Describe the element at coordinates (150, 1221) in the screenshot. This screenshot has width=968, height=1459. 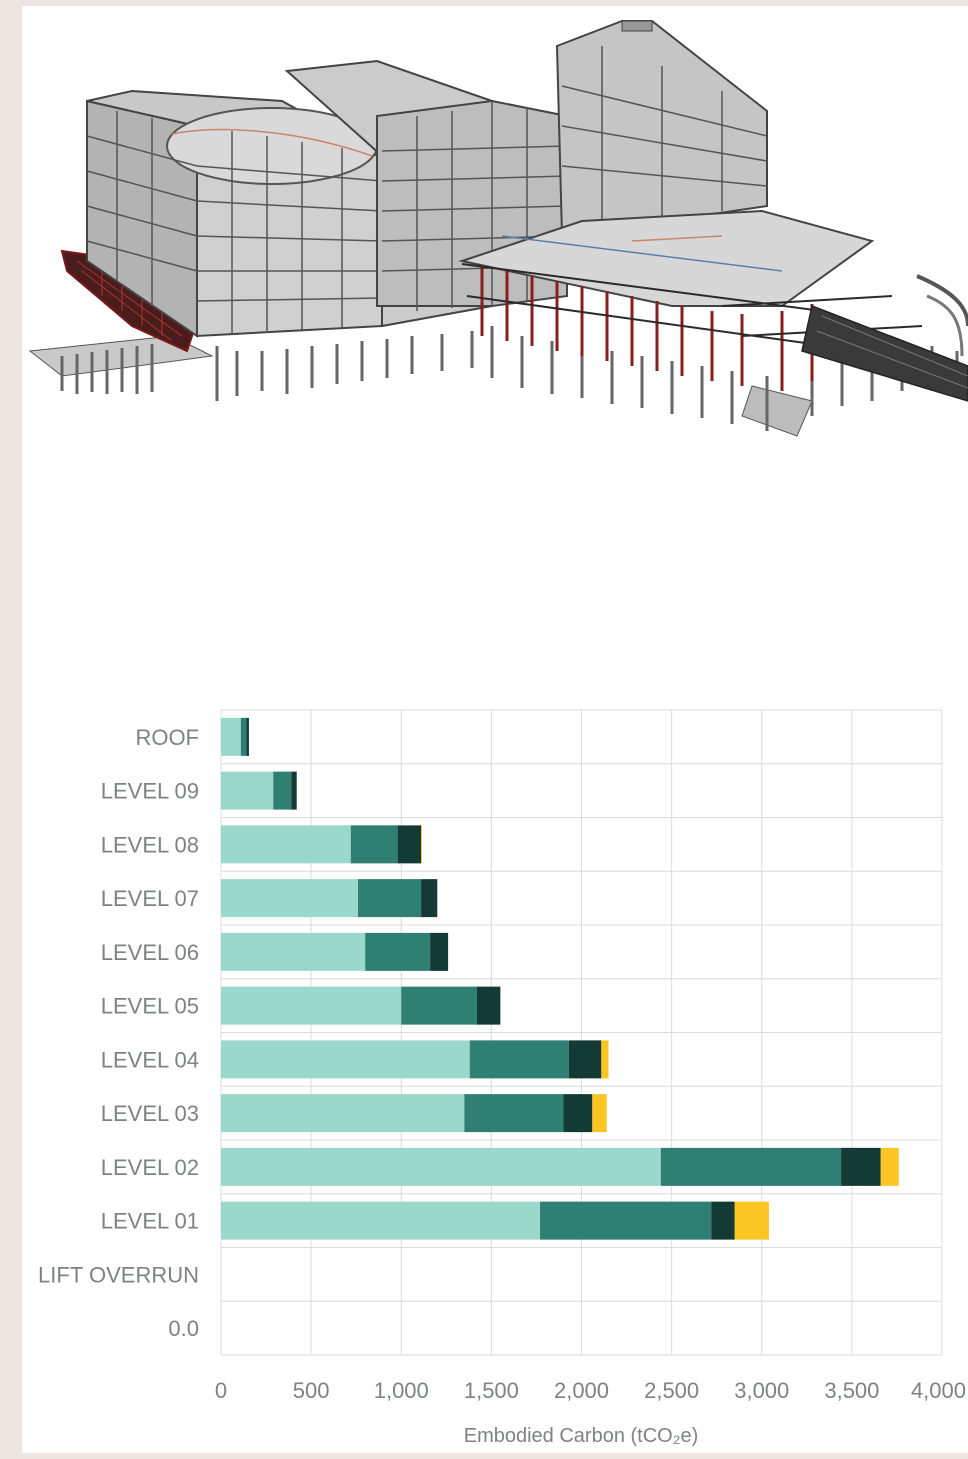
I see `category-label: LEVEL 01` at that location.